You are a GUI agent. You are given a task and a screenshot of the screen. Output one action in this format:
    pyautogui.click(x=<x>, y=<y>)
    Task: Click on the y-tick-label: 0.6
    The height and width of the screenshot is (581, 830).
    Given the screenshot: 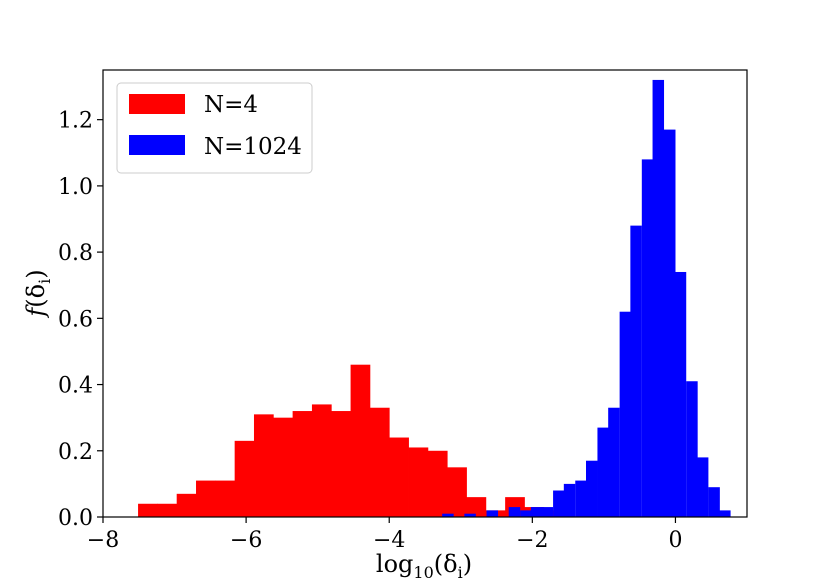 What is the action you would take?
    pyautogui.click(x=75, y=319)
    